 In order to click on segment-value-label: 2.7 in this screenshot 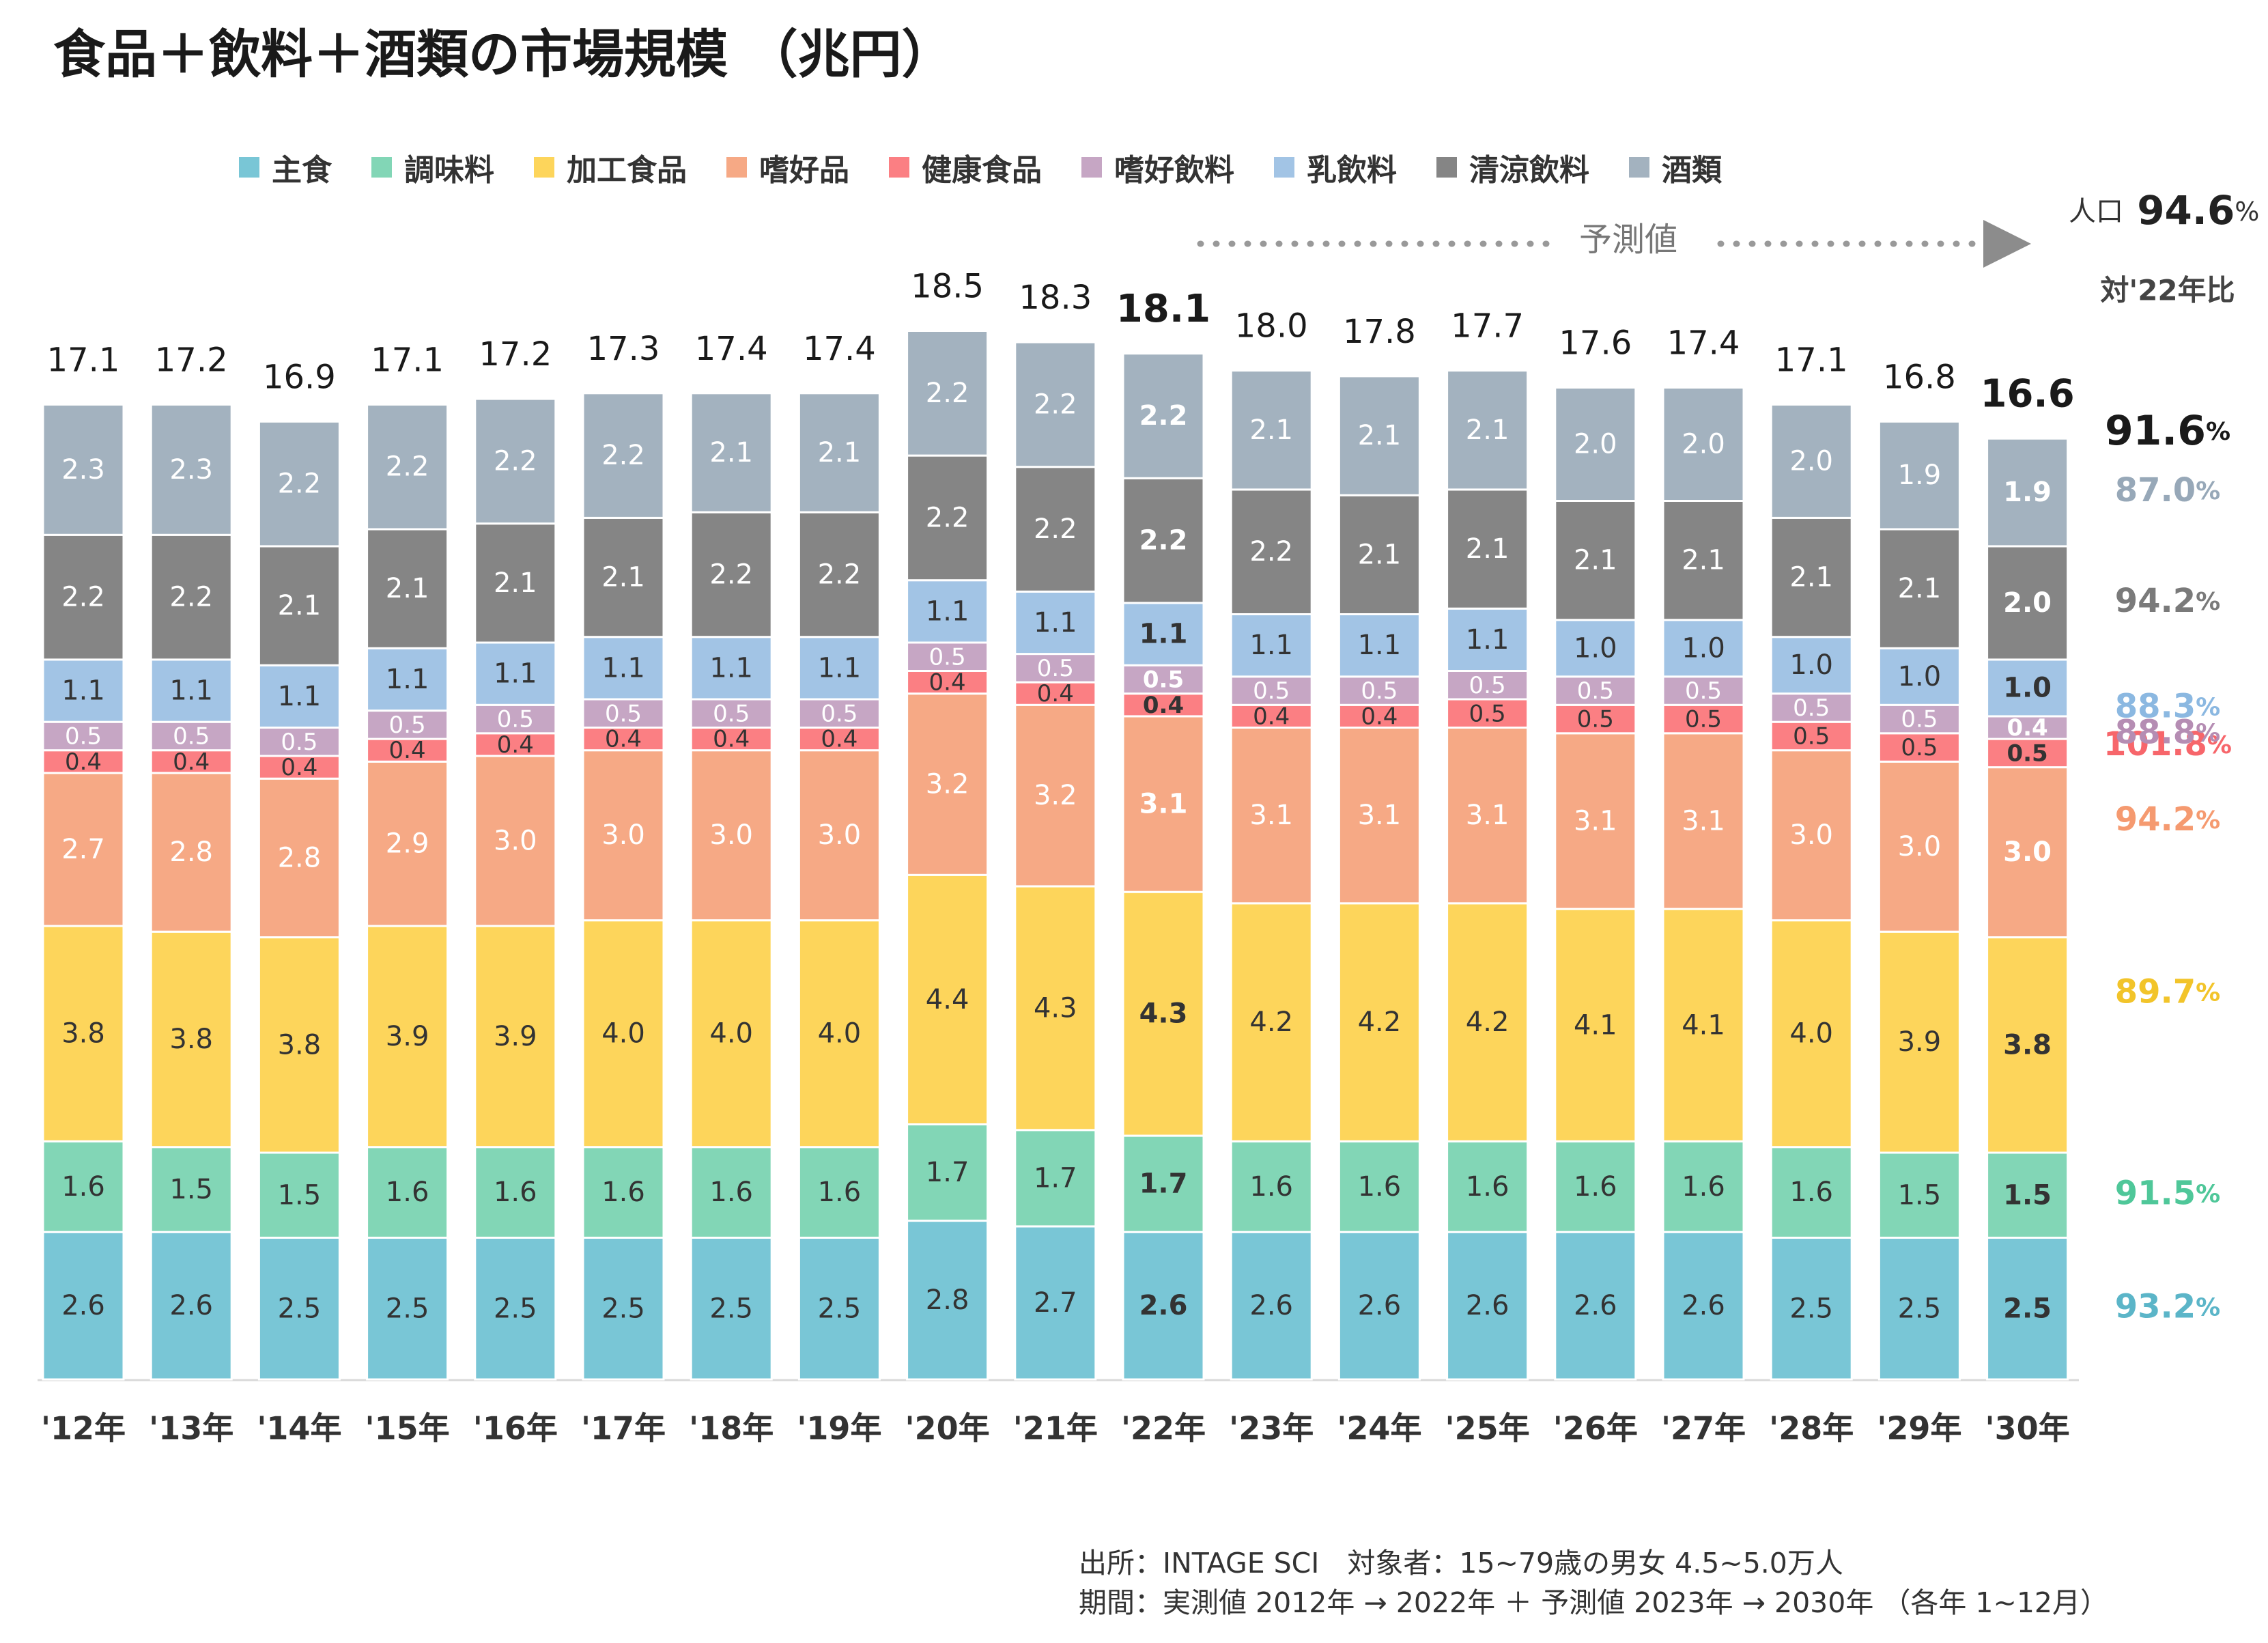, I will do `click(83, 849)`.